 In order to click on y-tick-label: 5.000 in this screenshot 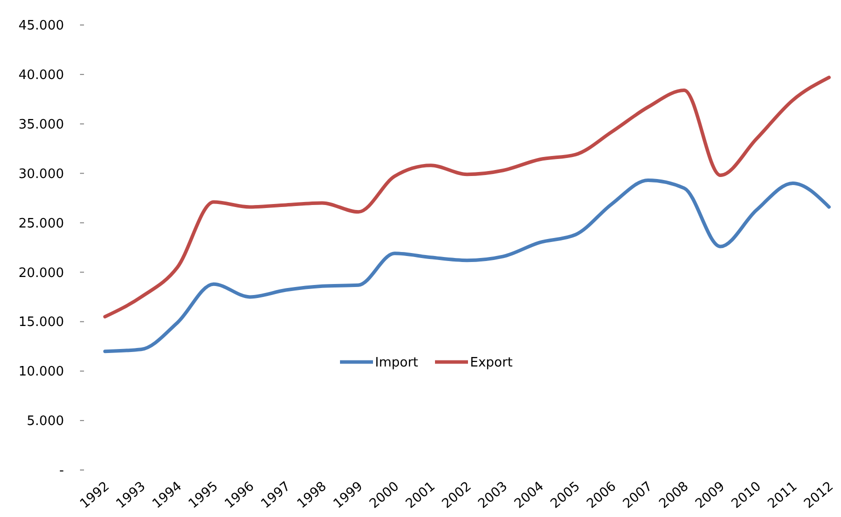, I will do `click(45, 422)`.